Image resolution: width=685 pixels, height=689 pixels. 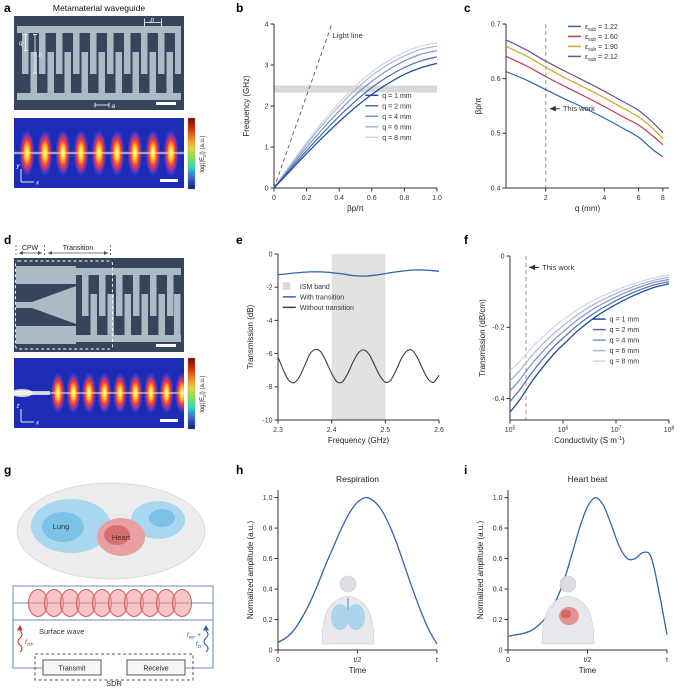 I want to click on panel-c-letter: c, so click(x=467, y=8).